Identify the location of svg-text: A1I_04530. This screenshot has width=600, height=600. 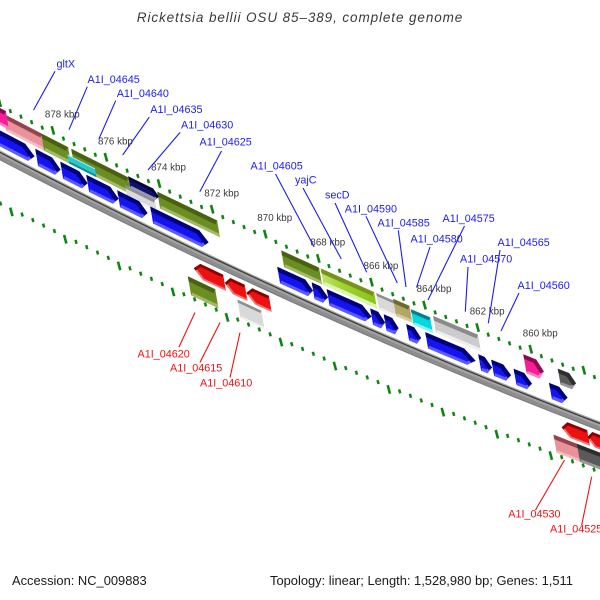
(534, 515).